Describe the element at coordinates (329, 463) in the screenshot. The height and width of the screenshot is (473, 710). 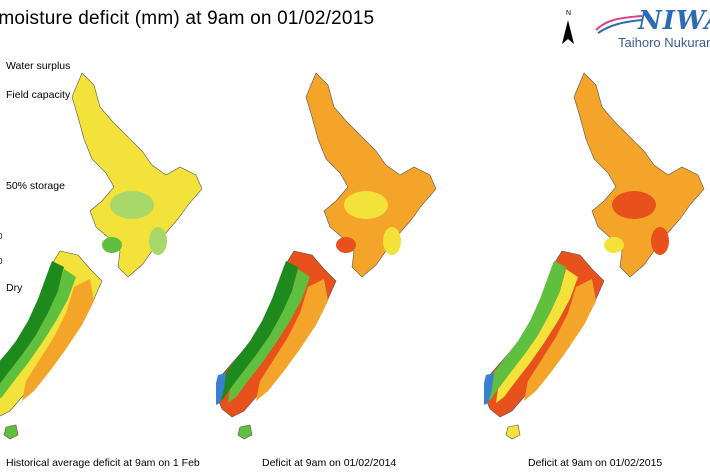
I see `caption-deficit-2014: Deficit at 9am on 01/02/2014` at that location.